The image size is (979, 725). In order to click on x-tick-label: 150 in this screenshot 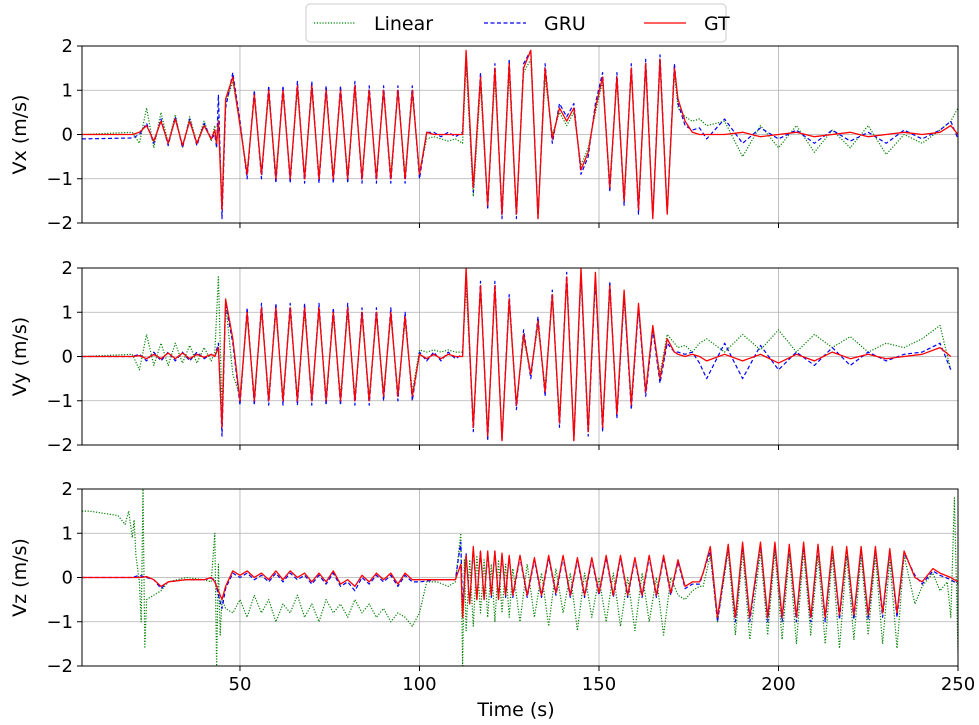, I will do `click(599, 684)`.